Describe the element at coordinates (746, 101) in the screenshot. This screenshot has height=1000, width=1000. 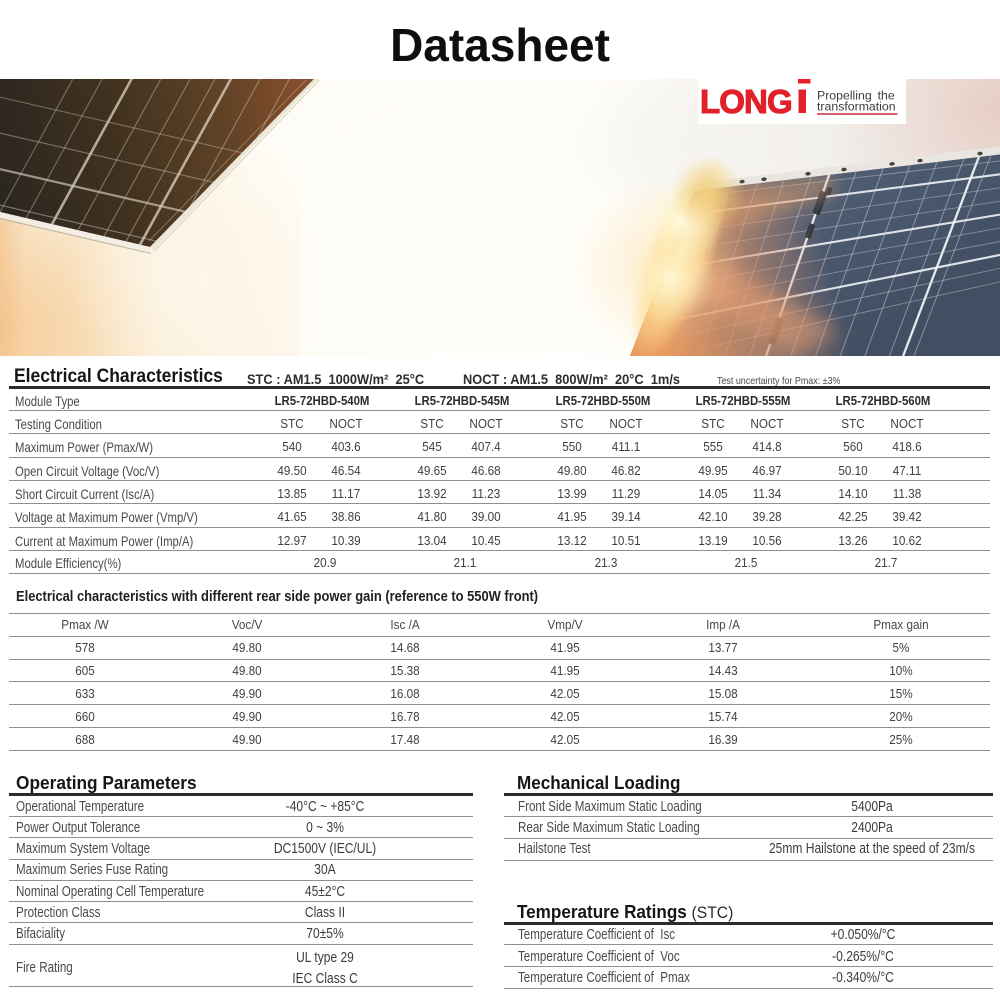
I see `svg-text: LONG` at that location.